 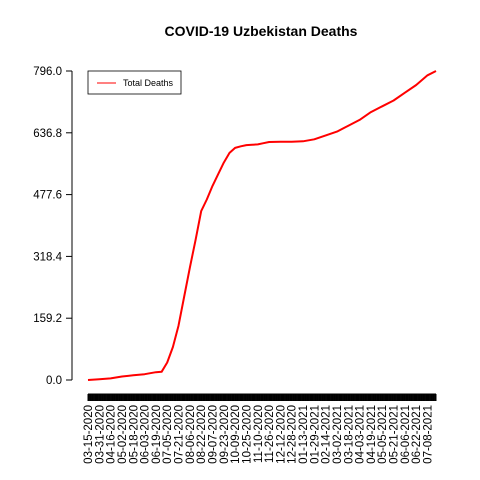 I want to click on legend-label: Total Deaths, so click(x=148, y=83).